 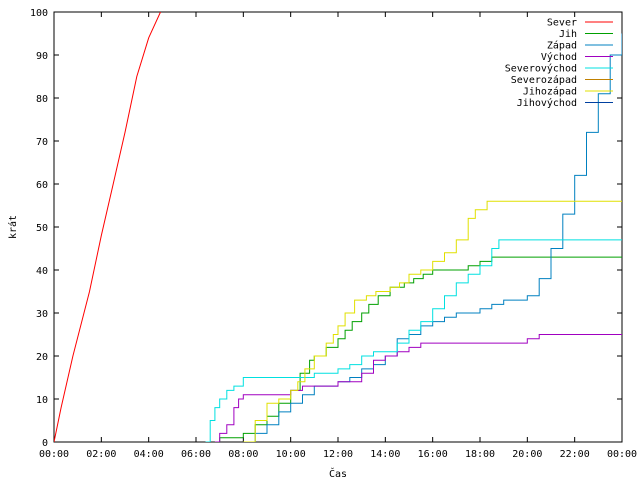 What do you see at coordinates (575, 454) in the screenshot?
I see `x-tick-label: 22:00` at bounding box center [575, 454].